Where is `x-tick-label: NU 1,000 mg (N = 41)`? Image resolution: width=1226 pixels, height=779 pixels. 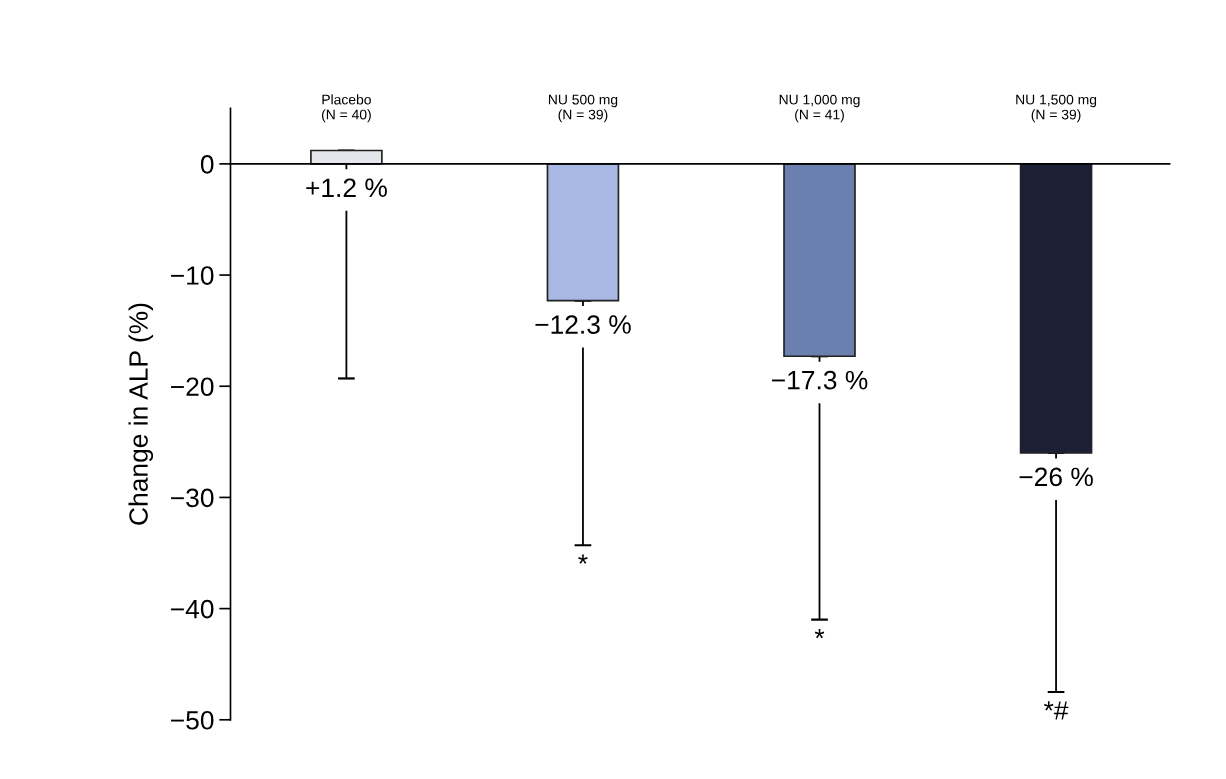 x-tick-label: NU 1,000 mg (N = 41) is located at coordinates (819, 108).